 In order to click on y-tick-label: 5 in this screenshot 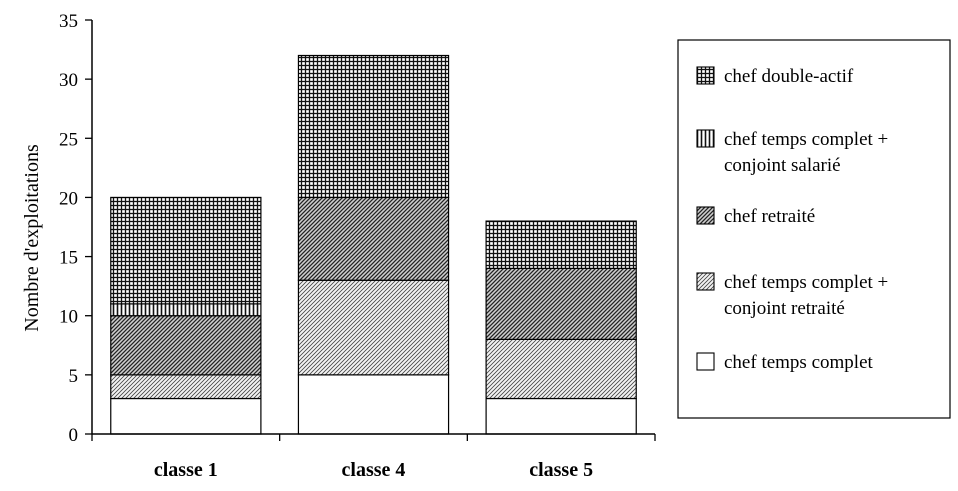, I will do `click(74, 376)`.